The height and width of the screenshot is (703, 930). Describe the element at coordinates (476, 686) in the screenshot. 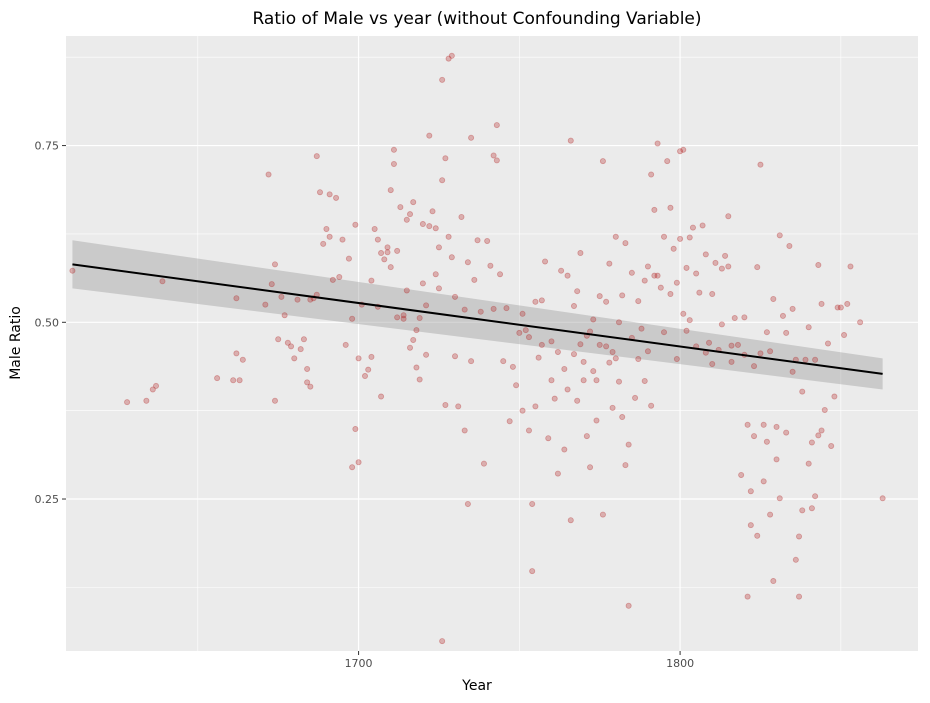

I see `x-axis-label: Year` at that location.